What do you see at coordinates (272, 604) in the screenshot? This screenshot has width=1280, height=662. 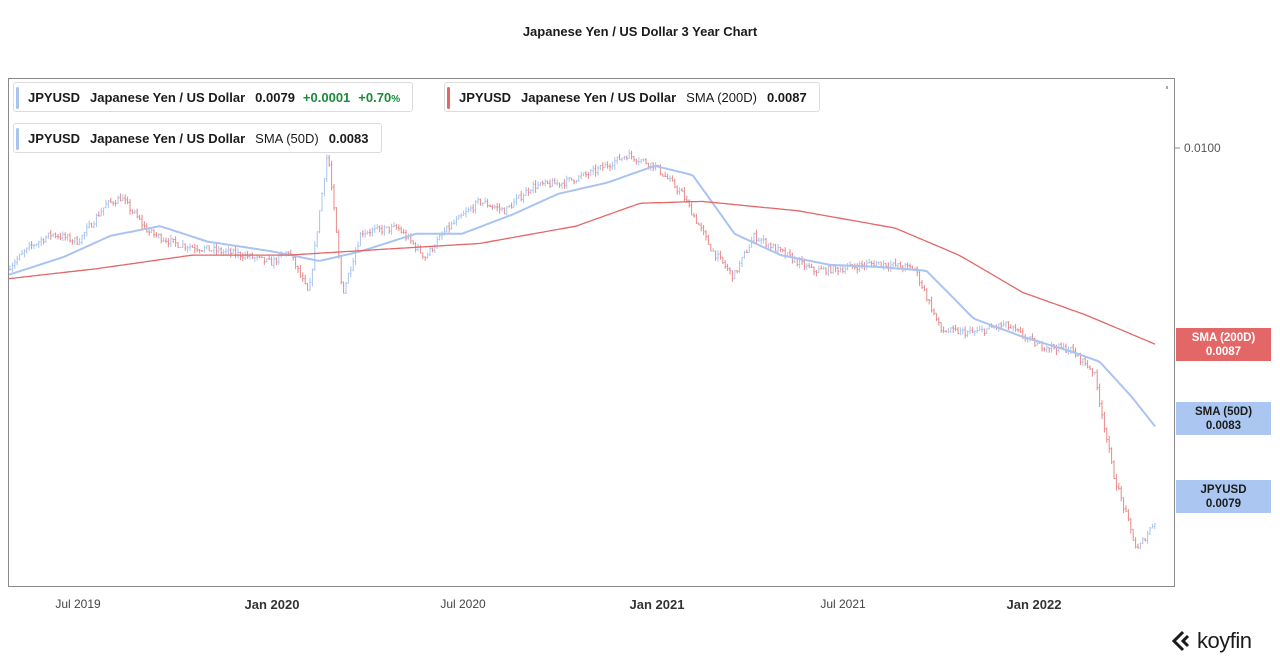 I see `x-label-jan-2020: Jan 2020` at bounding box center [272, 604].